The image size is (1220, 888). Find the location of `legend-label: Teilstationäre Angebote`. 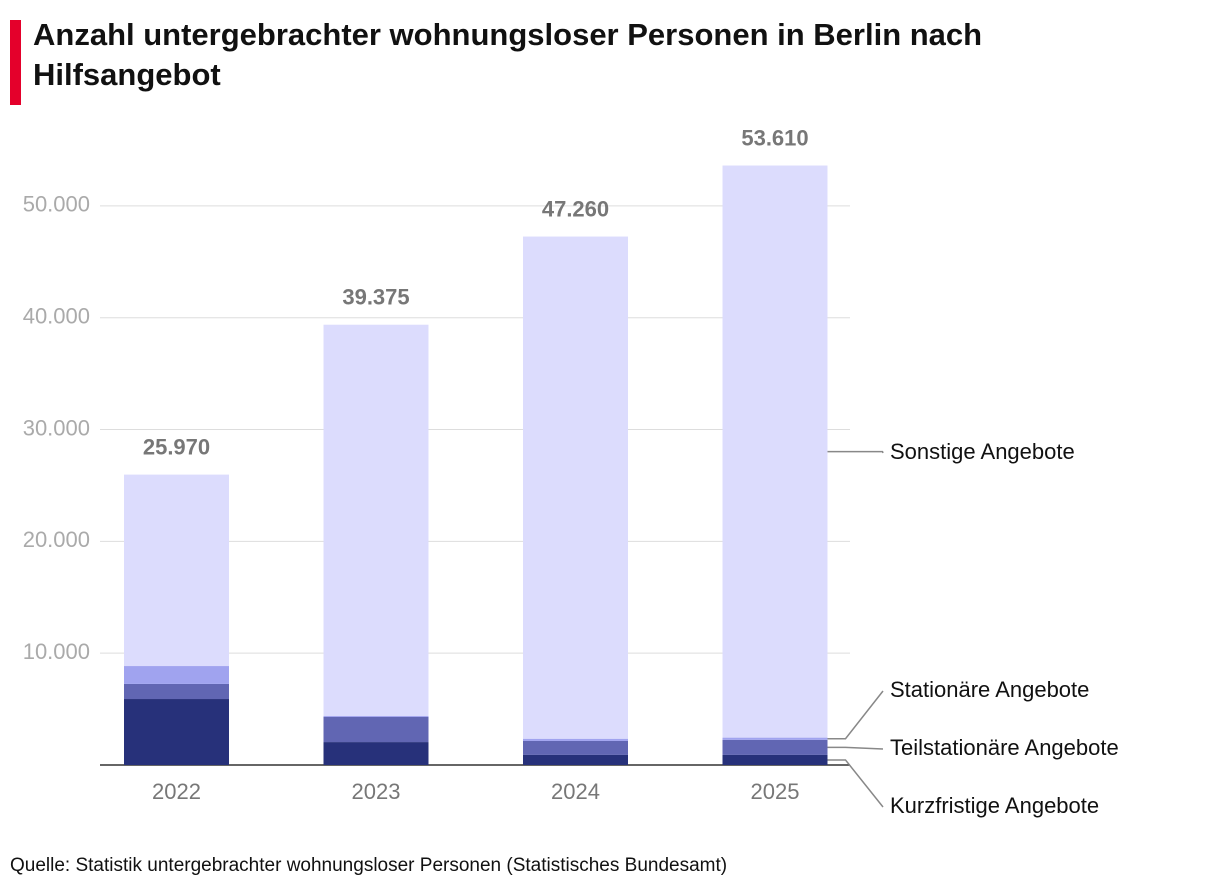

legend-label: Teilstationäre Angebote is located at coordinates (1004, 747).